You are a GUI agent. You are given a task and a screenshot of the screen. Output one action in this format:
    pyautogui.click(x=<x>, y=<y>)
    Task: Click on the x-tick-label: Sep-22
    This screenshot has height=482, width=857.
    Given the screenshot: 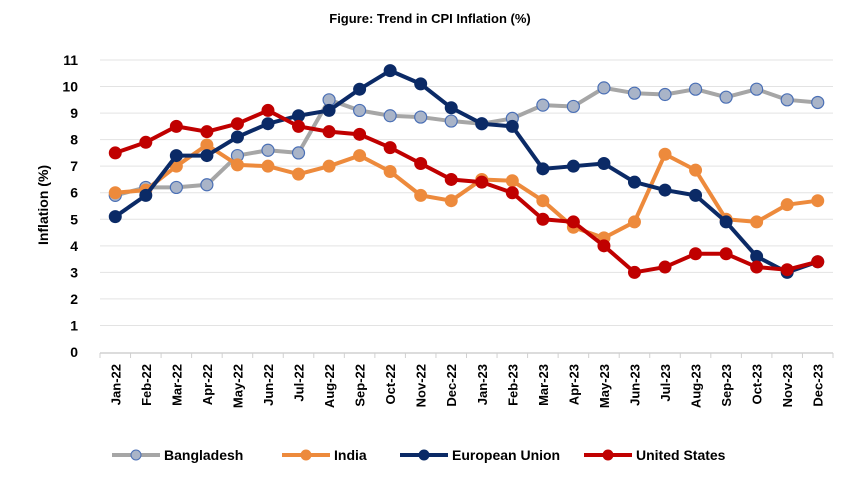 What is the action you would take?
    pyautogui.click(x=360, y=385)
    